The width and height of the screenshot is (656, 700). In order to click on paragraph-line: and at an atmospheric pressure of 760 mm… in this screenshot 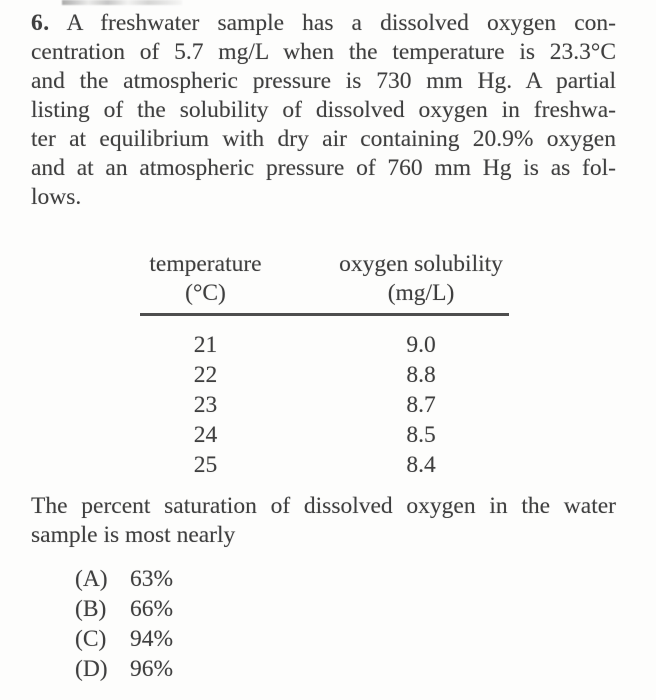, I will do `click(323, 168)`.